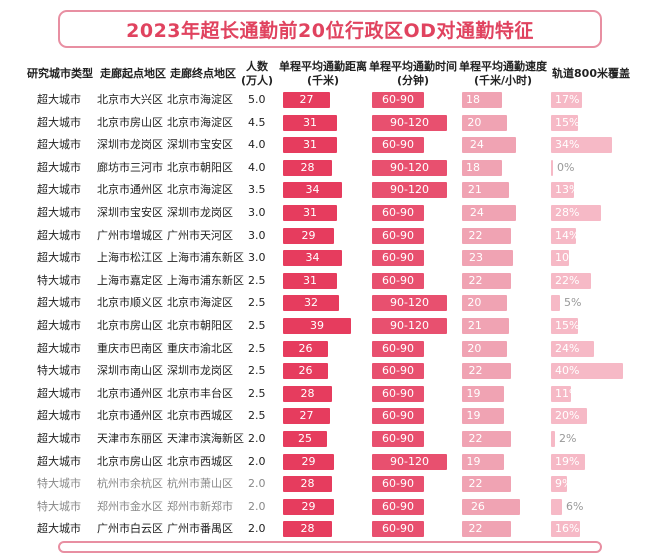 The height and width of the screenshot is (553, 660). What do you see at coordinates (200, 144) in the screenshot?
I see `cell-end: 深圳市宝安区` at bounding box center [200, 144].